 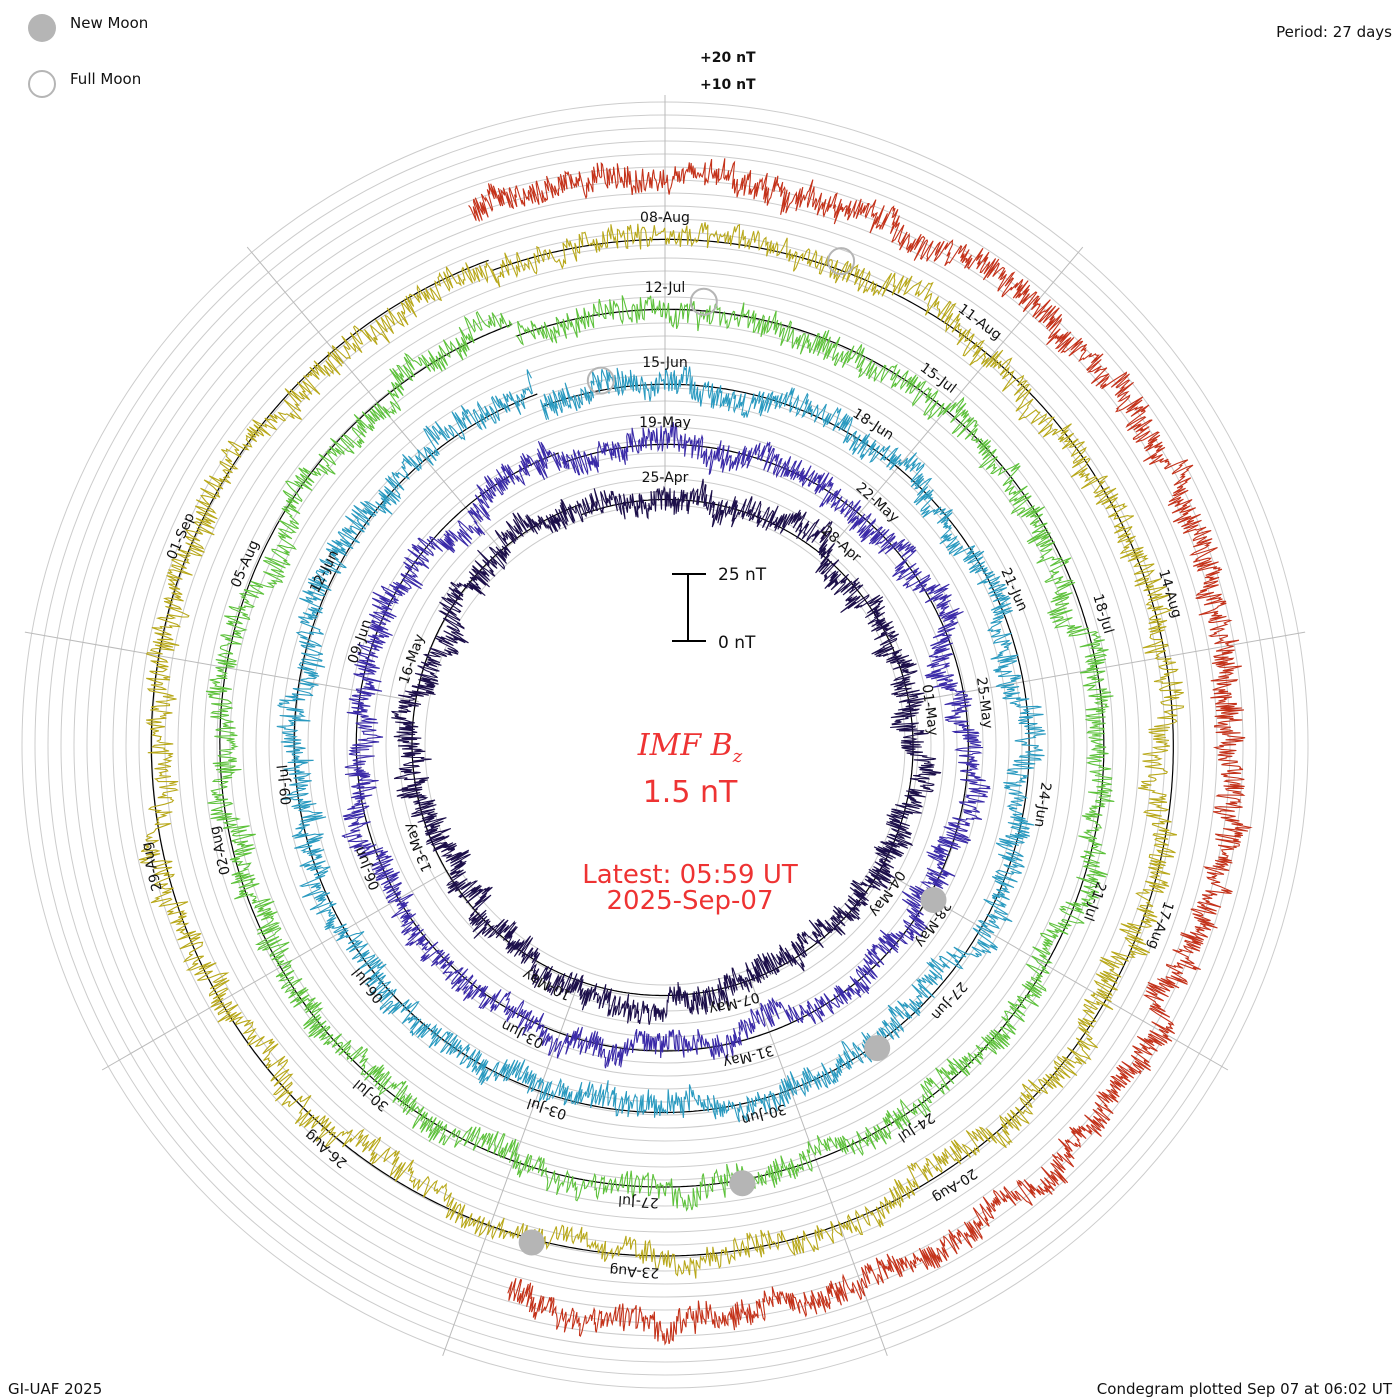 What do you see at coordinates (949, 1000) in the screenshot?
I see `date-tick-label: 27-Jun` at bounding box center [949, 1000].